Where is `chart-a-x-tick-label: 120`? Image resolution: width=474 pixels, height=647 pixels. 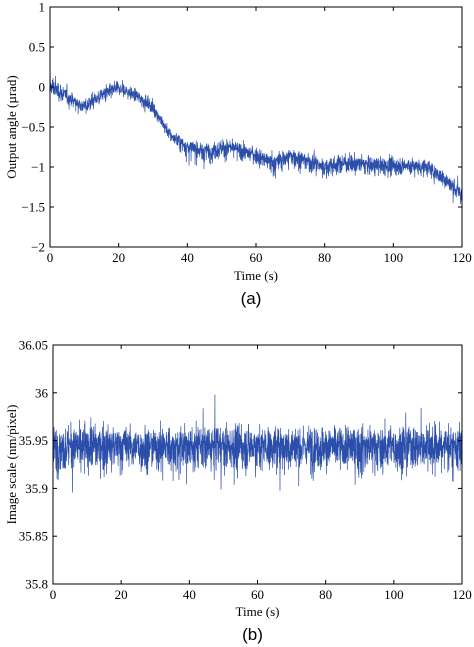 chart-a-x-tick-label: 120 is located at coordinates (462, 257).